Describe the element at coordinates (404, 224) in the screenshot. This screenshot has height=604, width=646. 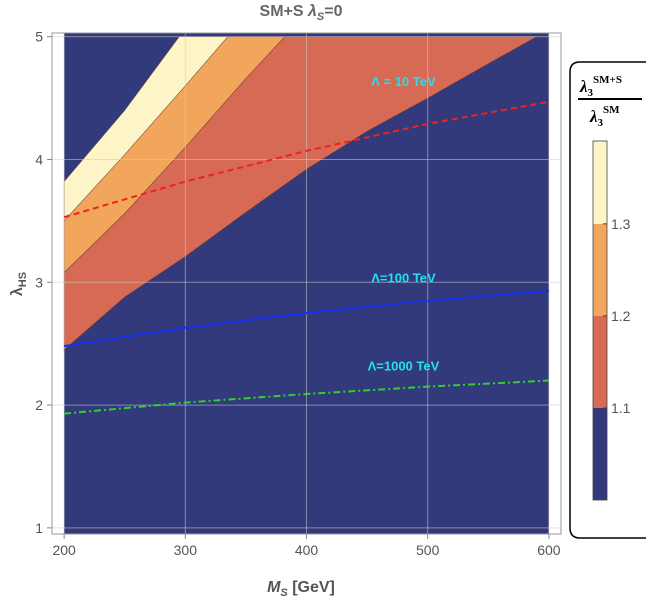
I see `annotation-layer: Λ = 10 TeV Λ=100 TeV Λ=1000 TeV` at that location.